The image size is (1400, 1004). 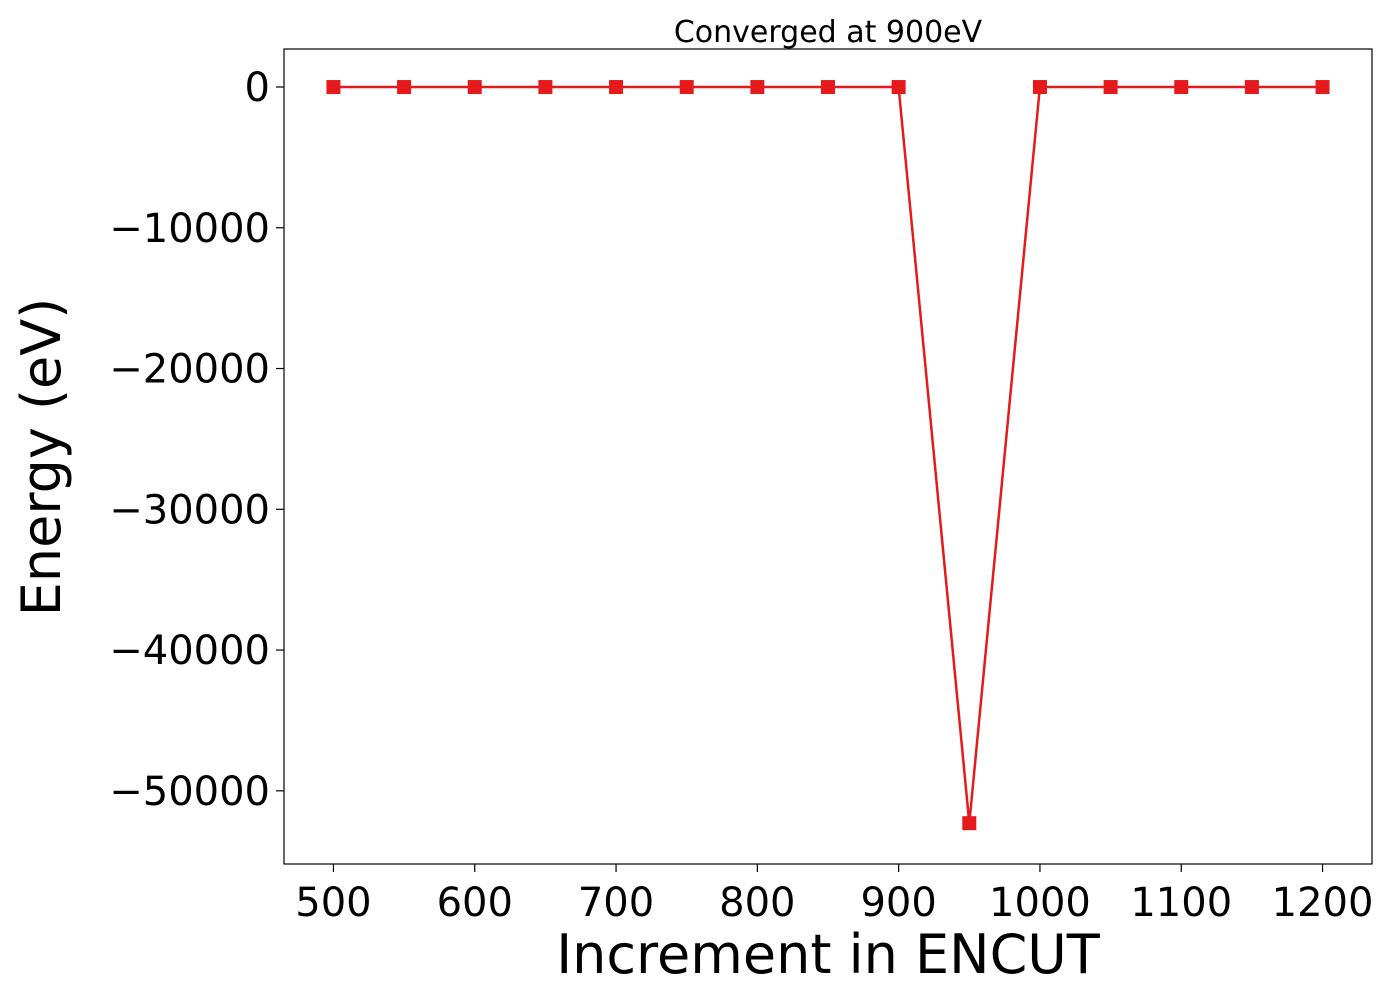 I want to click on x-tick-label: 900, so click(x=898, y=903).